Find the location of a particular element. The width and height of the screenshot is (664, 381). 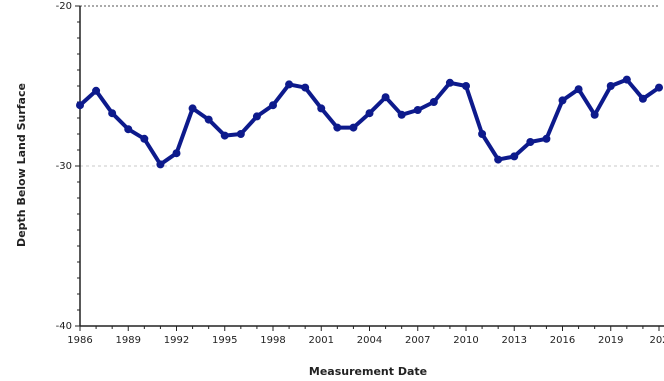

x-tick-label: 1986 is located at coordinates (79, 340).